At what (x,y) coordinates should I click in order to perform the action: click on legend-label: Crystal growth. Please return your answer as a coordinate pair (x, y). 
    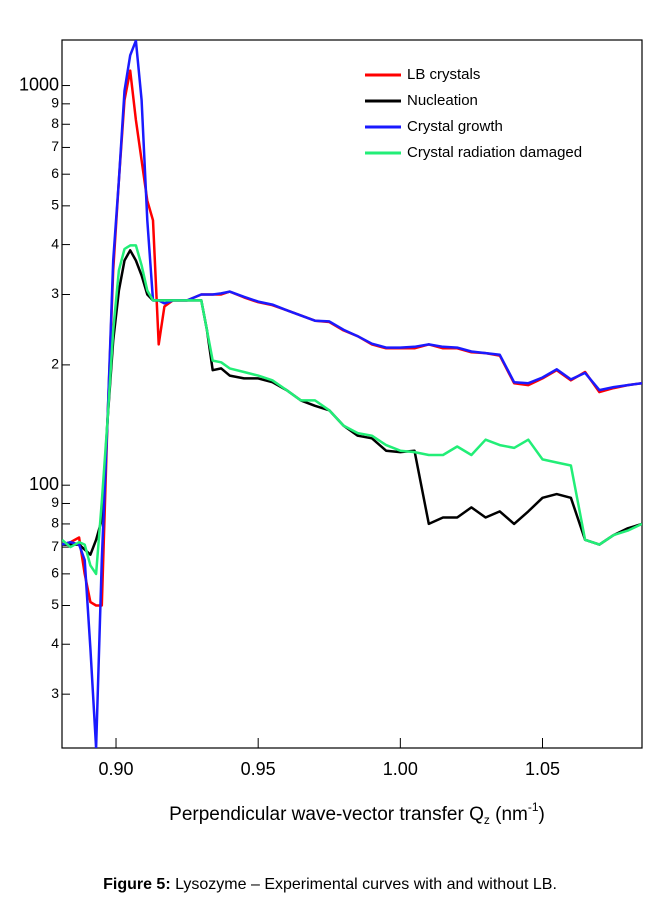
    Looking at the image, I should click on (455, 126).